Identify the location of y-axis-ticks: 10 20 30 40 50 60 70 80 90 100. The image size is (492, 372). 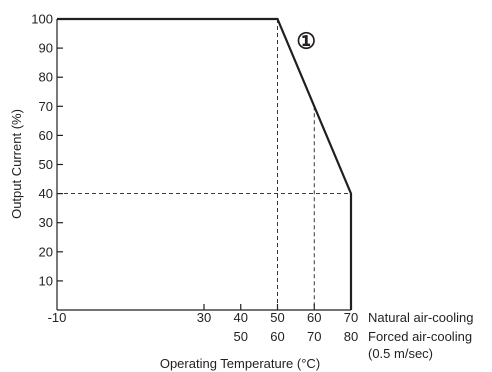
(47, 150).